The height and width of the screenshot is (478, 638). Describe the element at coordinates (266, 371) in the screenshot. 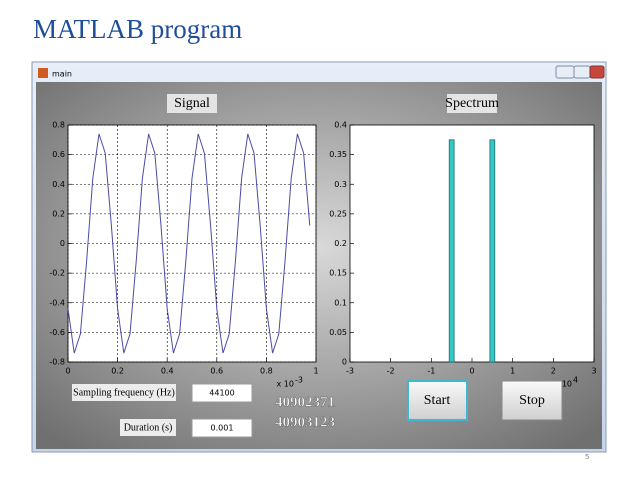

I see `x-tick-label: 0.8` at that location.